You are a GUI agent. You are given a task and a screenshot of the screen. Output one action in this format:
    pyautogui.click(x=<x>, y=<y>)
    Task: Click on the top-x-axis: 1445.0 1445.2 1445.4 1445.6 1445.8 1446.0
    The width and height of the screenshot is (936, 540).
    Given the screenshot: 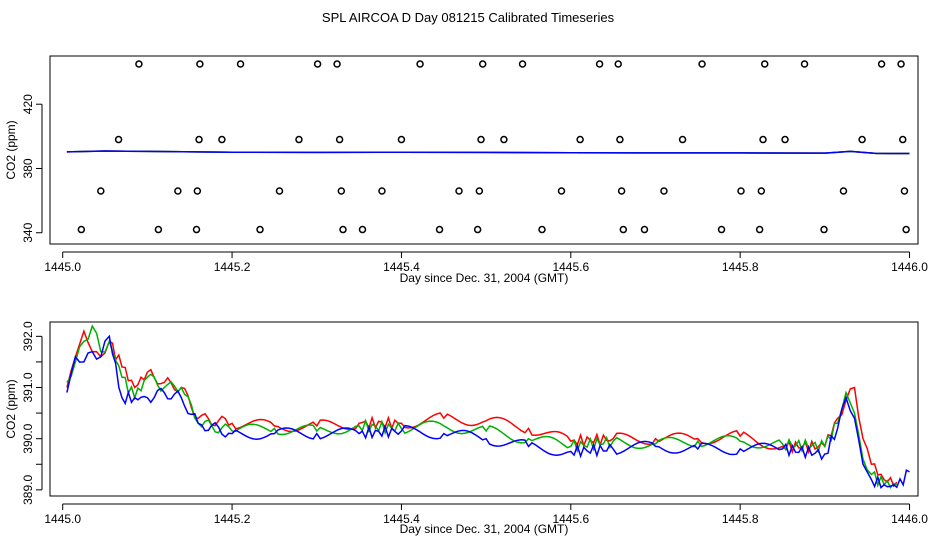 What is the action you would take?
    pyautogui.click(x=486, y=262)
    